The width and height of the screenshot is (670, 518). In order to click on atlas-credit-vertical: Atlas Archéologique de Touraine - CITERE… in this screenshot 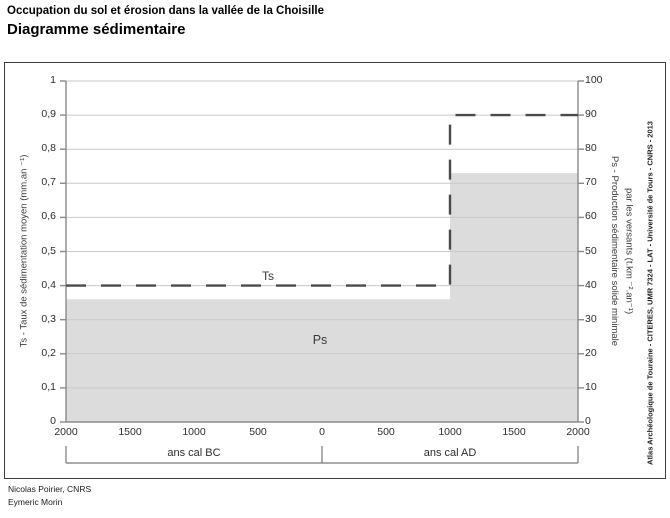, I will do `click(650, 293)`.